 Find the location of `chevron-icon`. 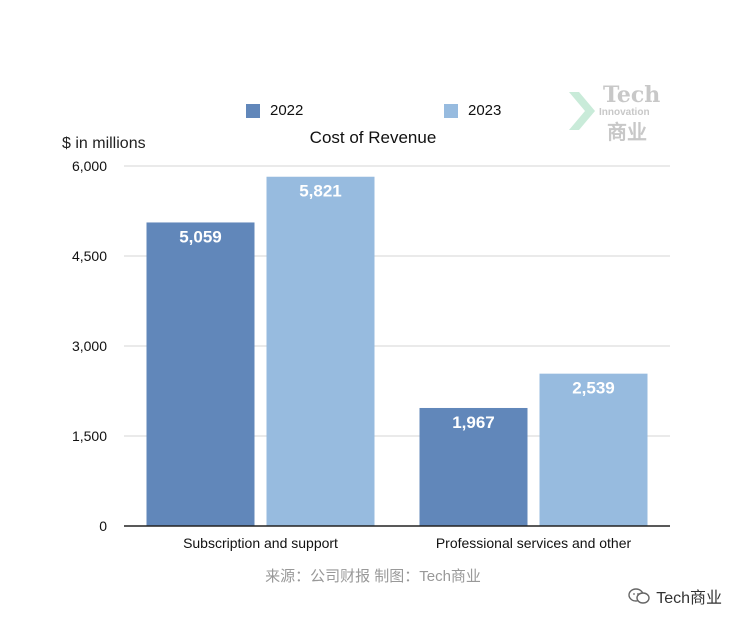

chevron-icon is located at coordinates (582, 111).